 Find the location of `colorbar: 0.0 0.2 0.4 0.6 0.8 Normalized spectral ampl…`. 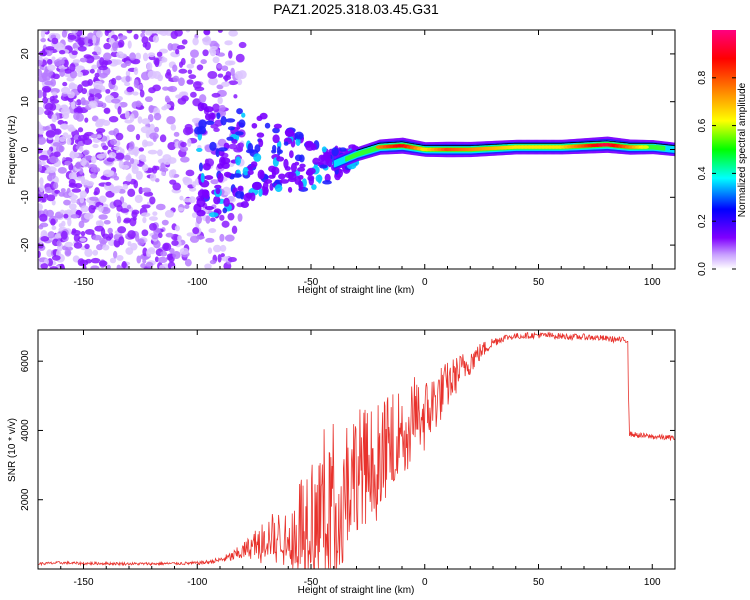

colorbar: 0.0 0.2 0.4 0.6 0.8 Normalized spectral ampl… is located at coordinates (722, 153).